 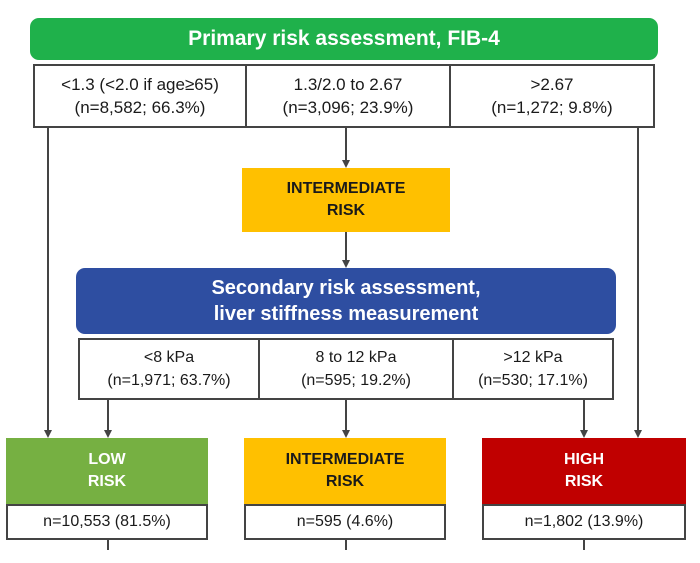 I want to click on lsm-count: (n=595; 19.2%), so click(x=356, y=380).